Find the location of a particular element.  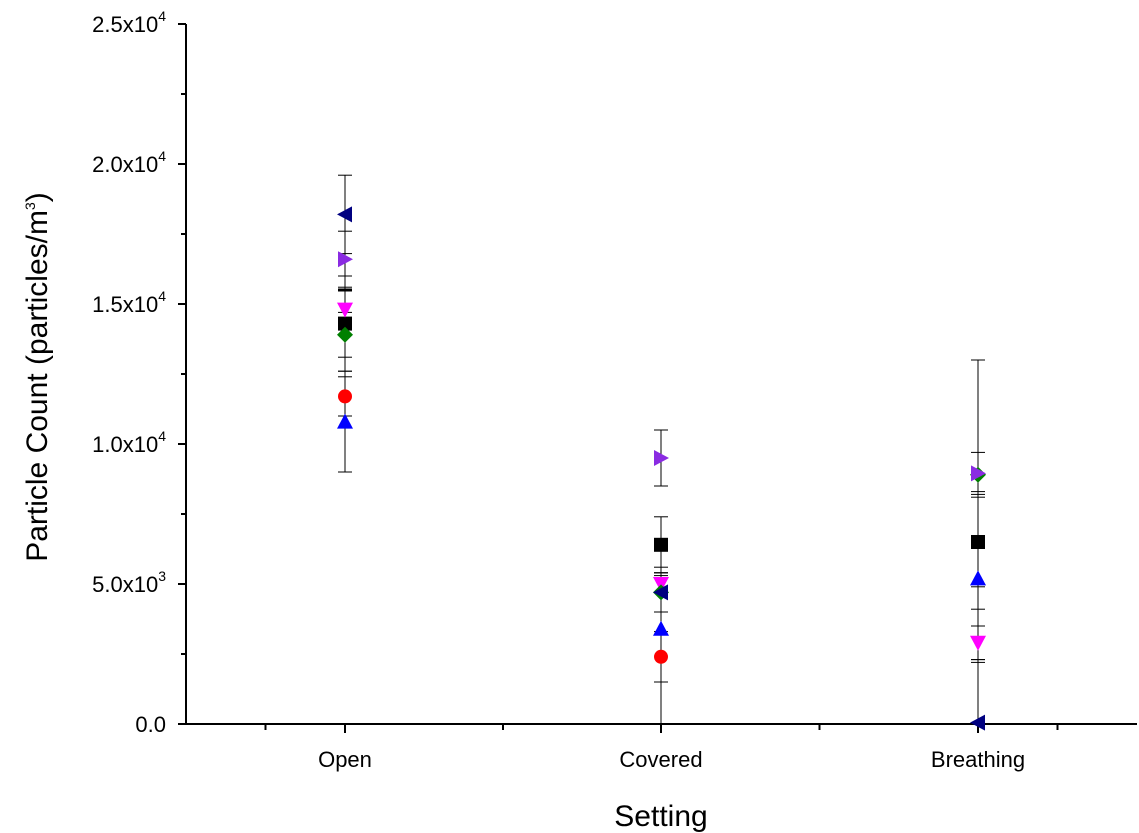

y-tick-label: 2.0x10⁴ is located at coordinates (129, 162).